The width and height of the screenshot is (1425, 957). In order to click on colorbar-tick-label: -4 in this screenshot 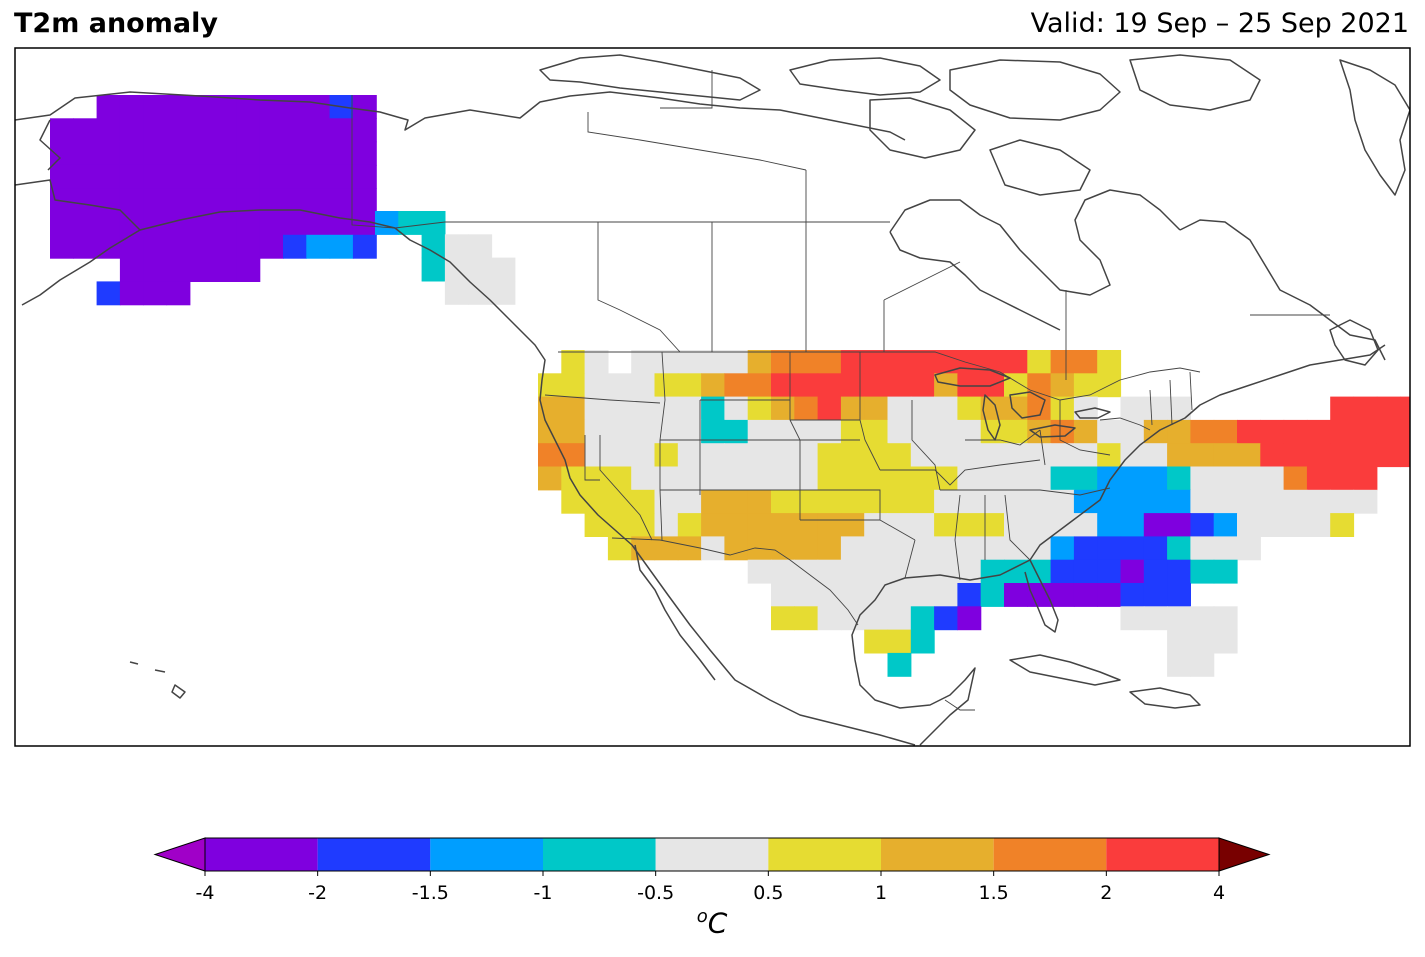, I will do `click(205, 893)`.